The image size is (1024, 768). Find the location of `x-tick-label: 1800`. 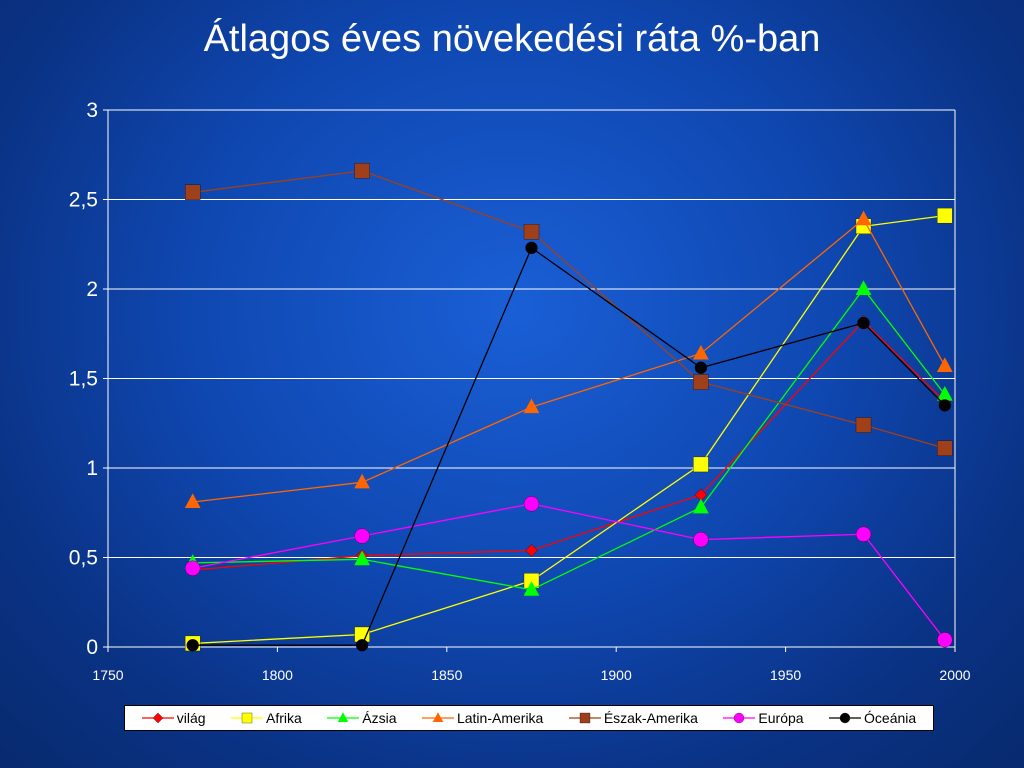

x-tick-label: 1800 is located at coordinates (277, 675).